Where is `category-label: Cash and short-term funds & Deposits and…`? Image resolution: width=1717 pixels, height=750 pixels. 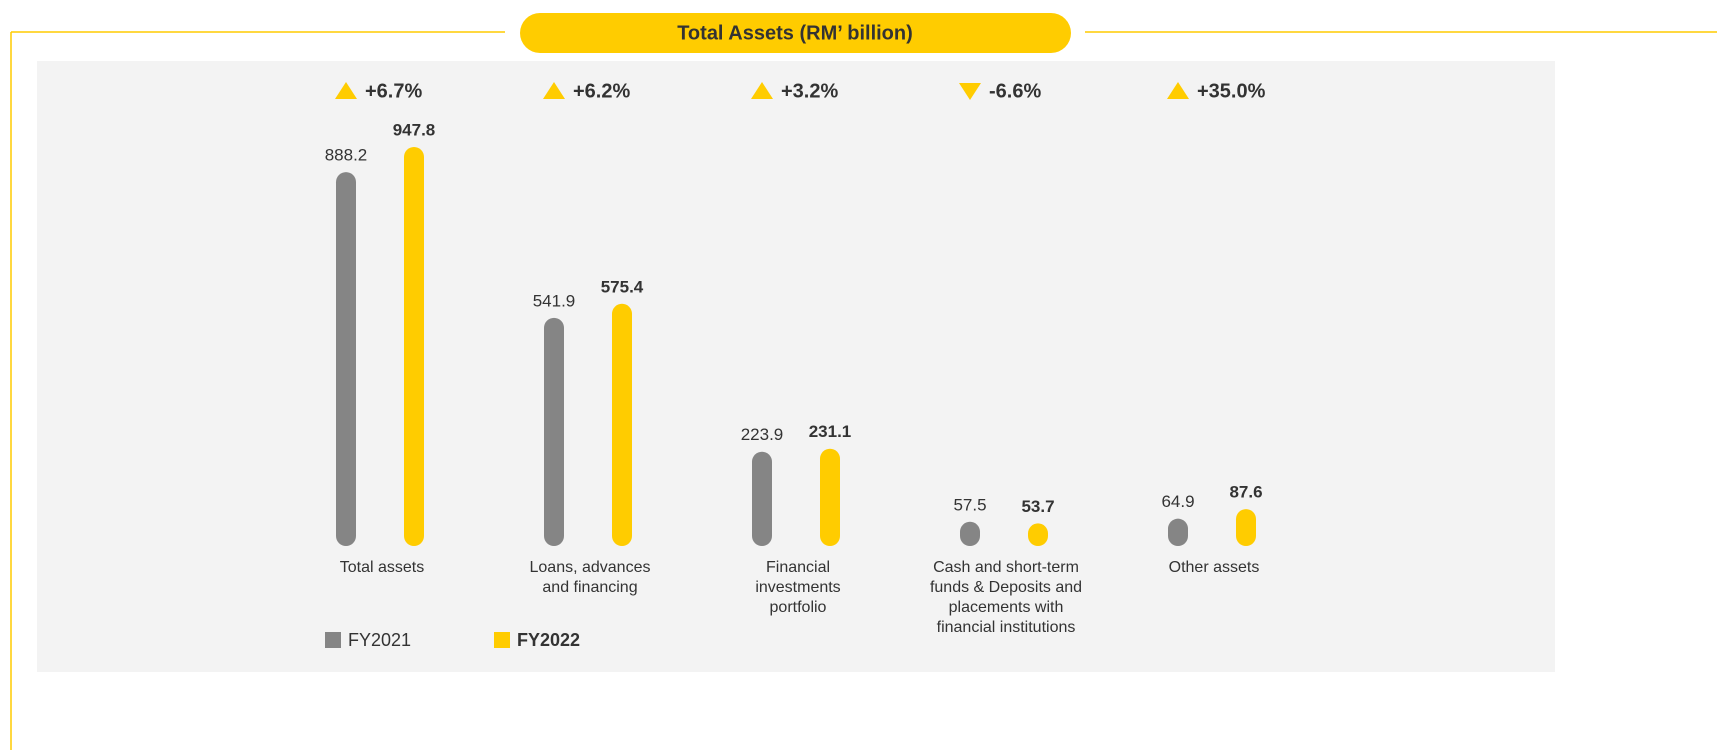
category-label: Cash and short-term funds & Deposits and… is located at coordinates (1006, 597).